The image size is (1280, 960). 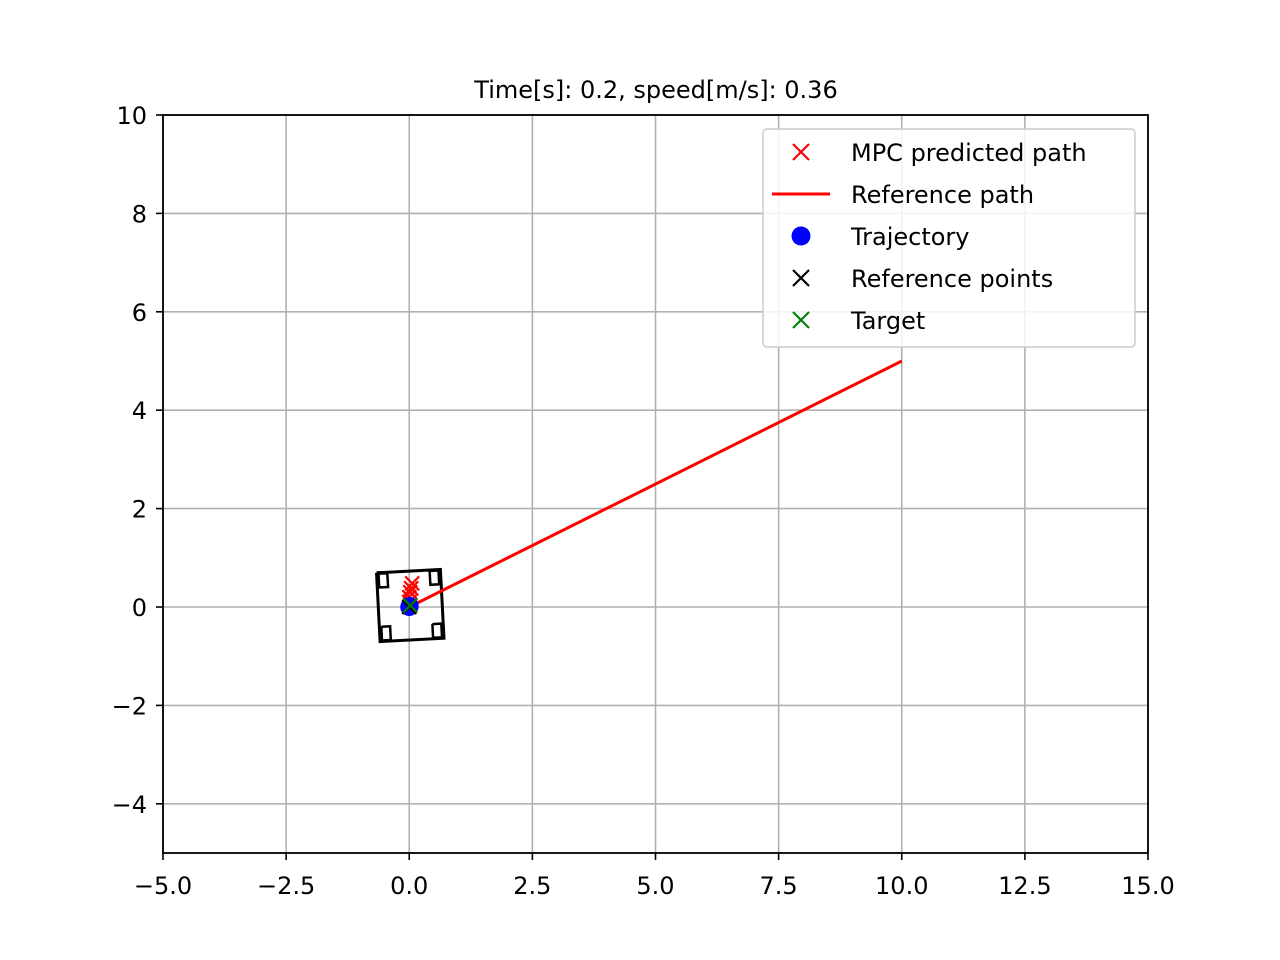 What do you see at coordinates (942, 195) in the screenshot?
I see `legend-label: Reference path` at bounding box center [942, 195].